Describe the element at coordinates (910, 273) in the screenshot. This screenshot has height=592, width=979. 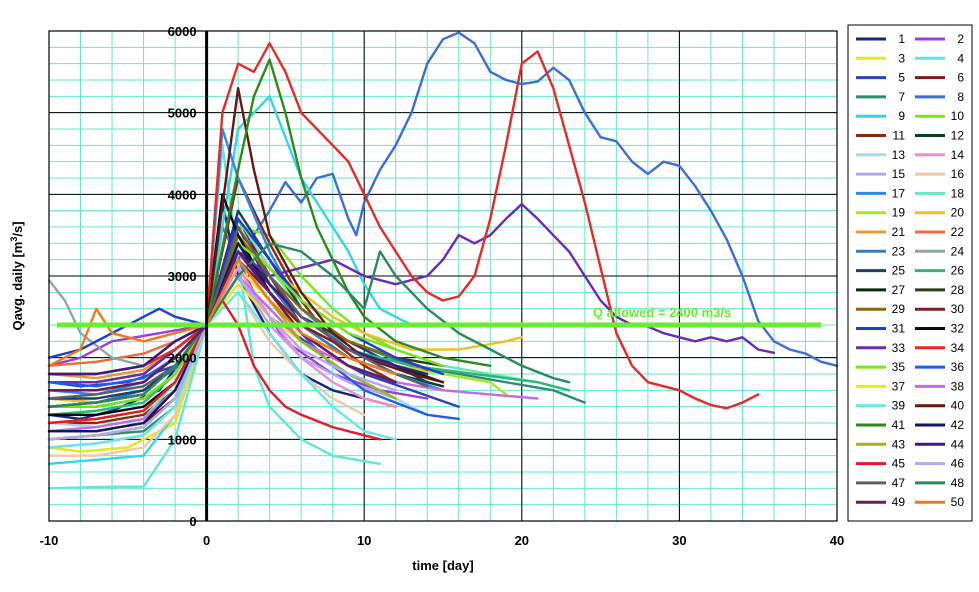
I see `legend-box` at that location.